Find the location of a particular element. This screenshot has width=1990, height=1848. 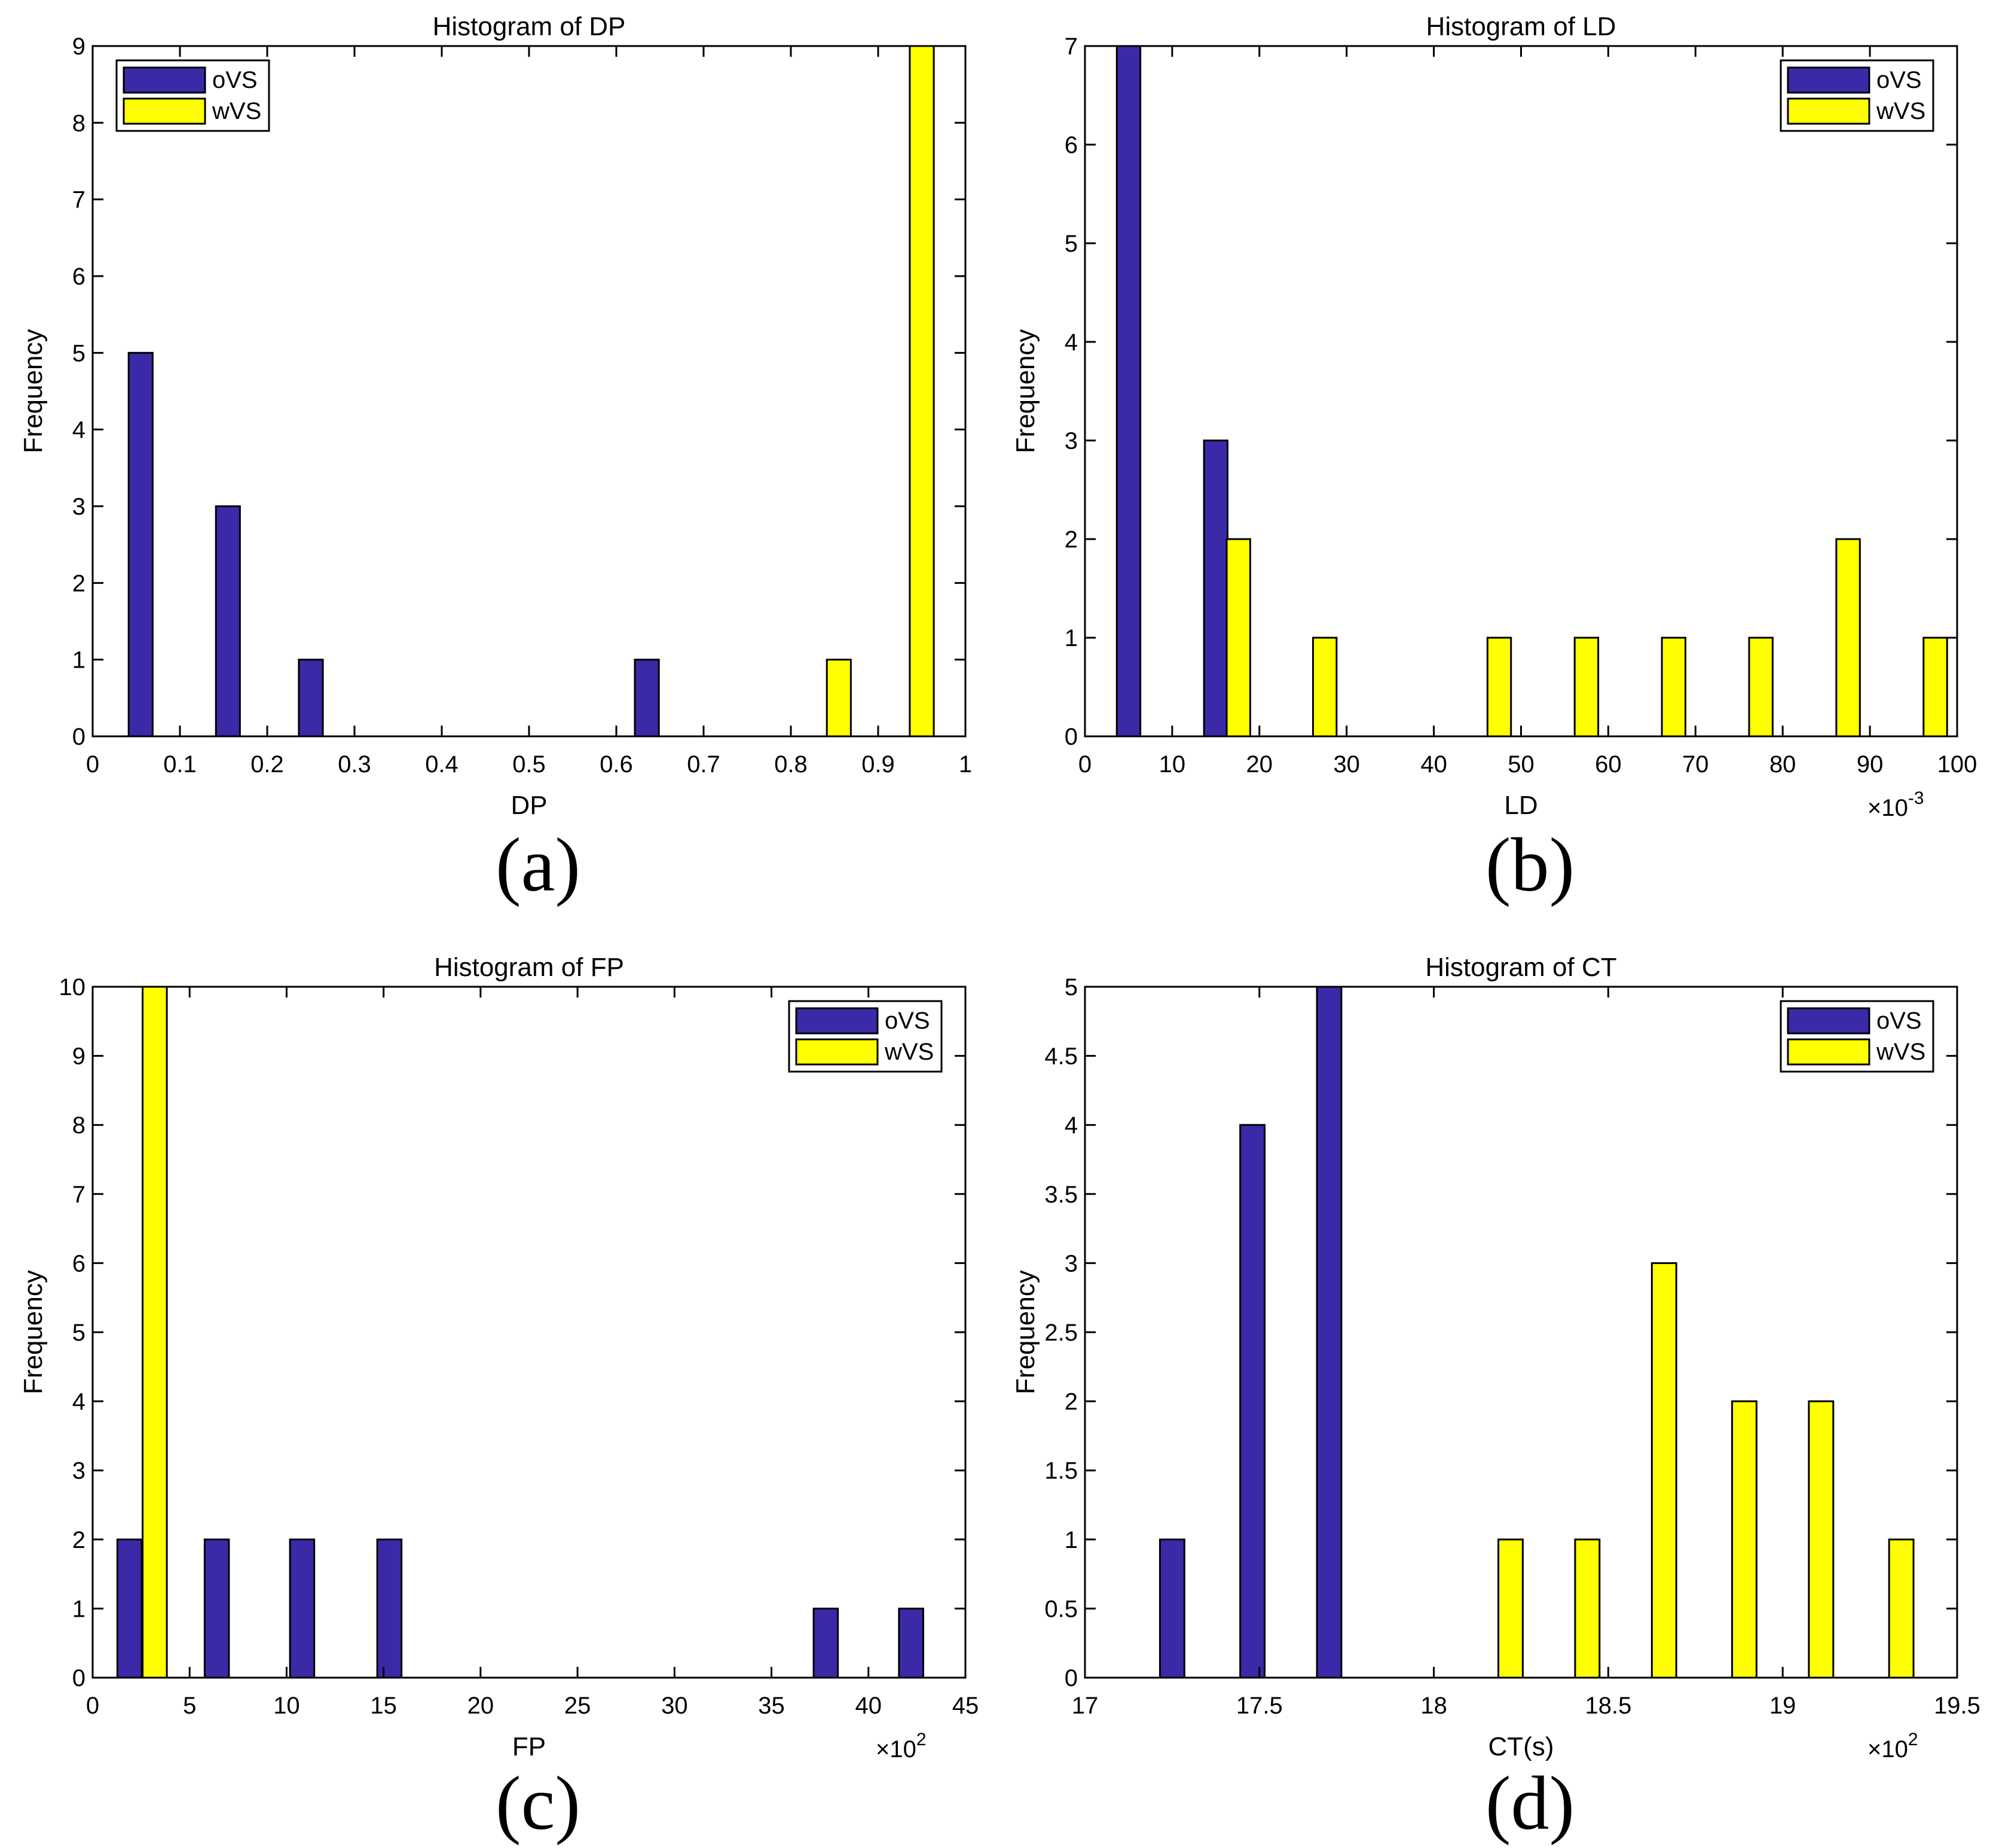

y-tick-label: 8 is located at coordinates (78, 123).